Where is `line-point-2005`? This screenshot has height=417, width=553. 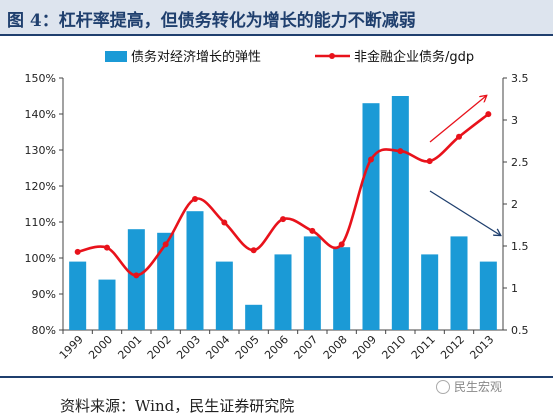 line-point-2005 is located at coordinates (253, 250).